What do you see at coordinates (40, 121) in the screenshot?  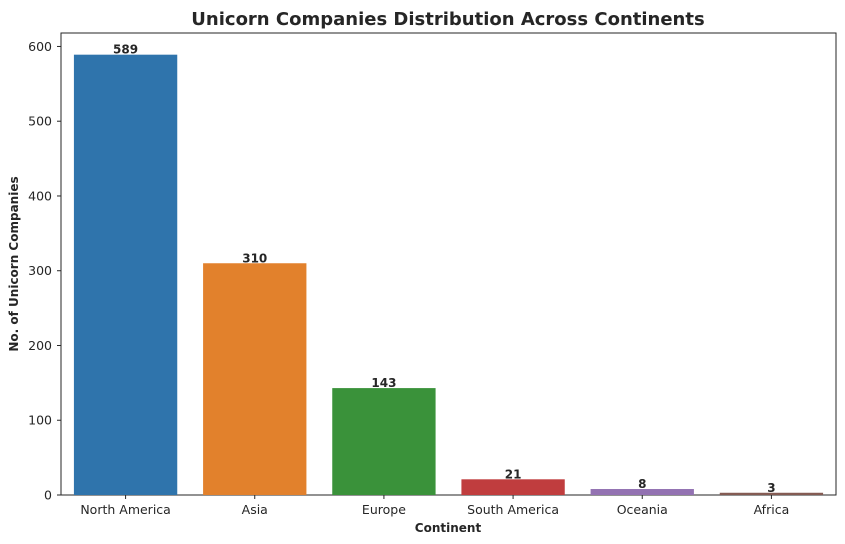 I see `y-tick-label-500: 500` at bounding box center [40, 121].